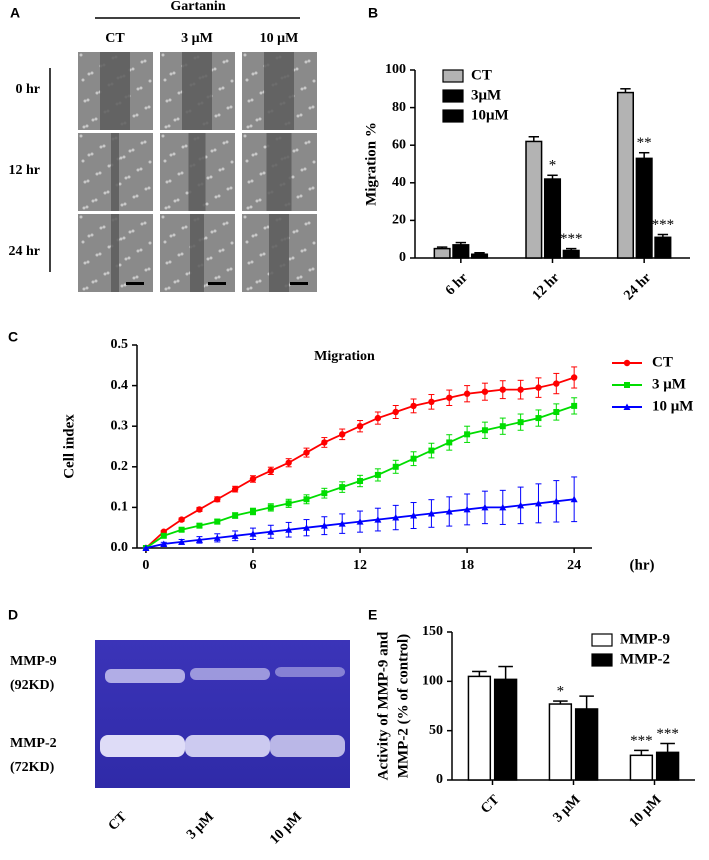  What do you see at coordinates (120, 385) in the screenshot?
I see `y-tick-label: 0.4` at bounding box center [120, 385].